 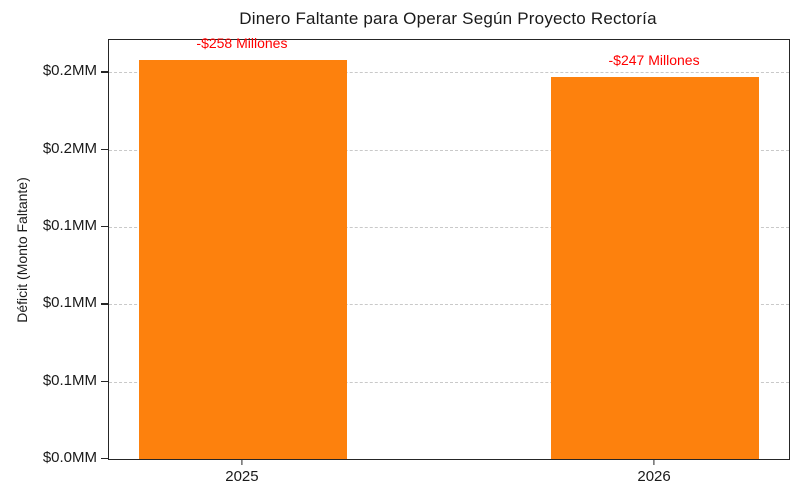 What do you see at coordinates (242, 42) in the screenshot?
I see `bar-value-label: -$258 Millones` at bounding box center [242, 42].